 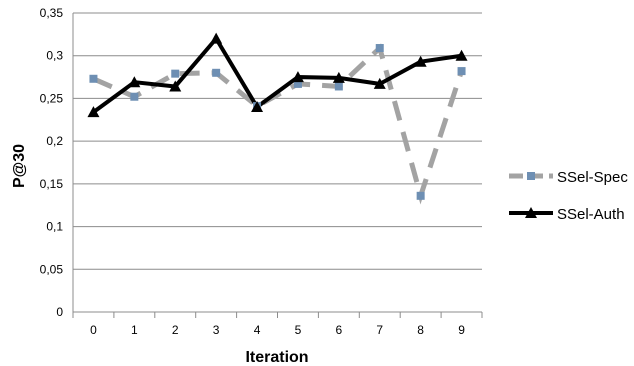 I want to click on y-tick-label: 0,35, so click(x=52, y=13).